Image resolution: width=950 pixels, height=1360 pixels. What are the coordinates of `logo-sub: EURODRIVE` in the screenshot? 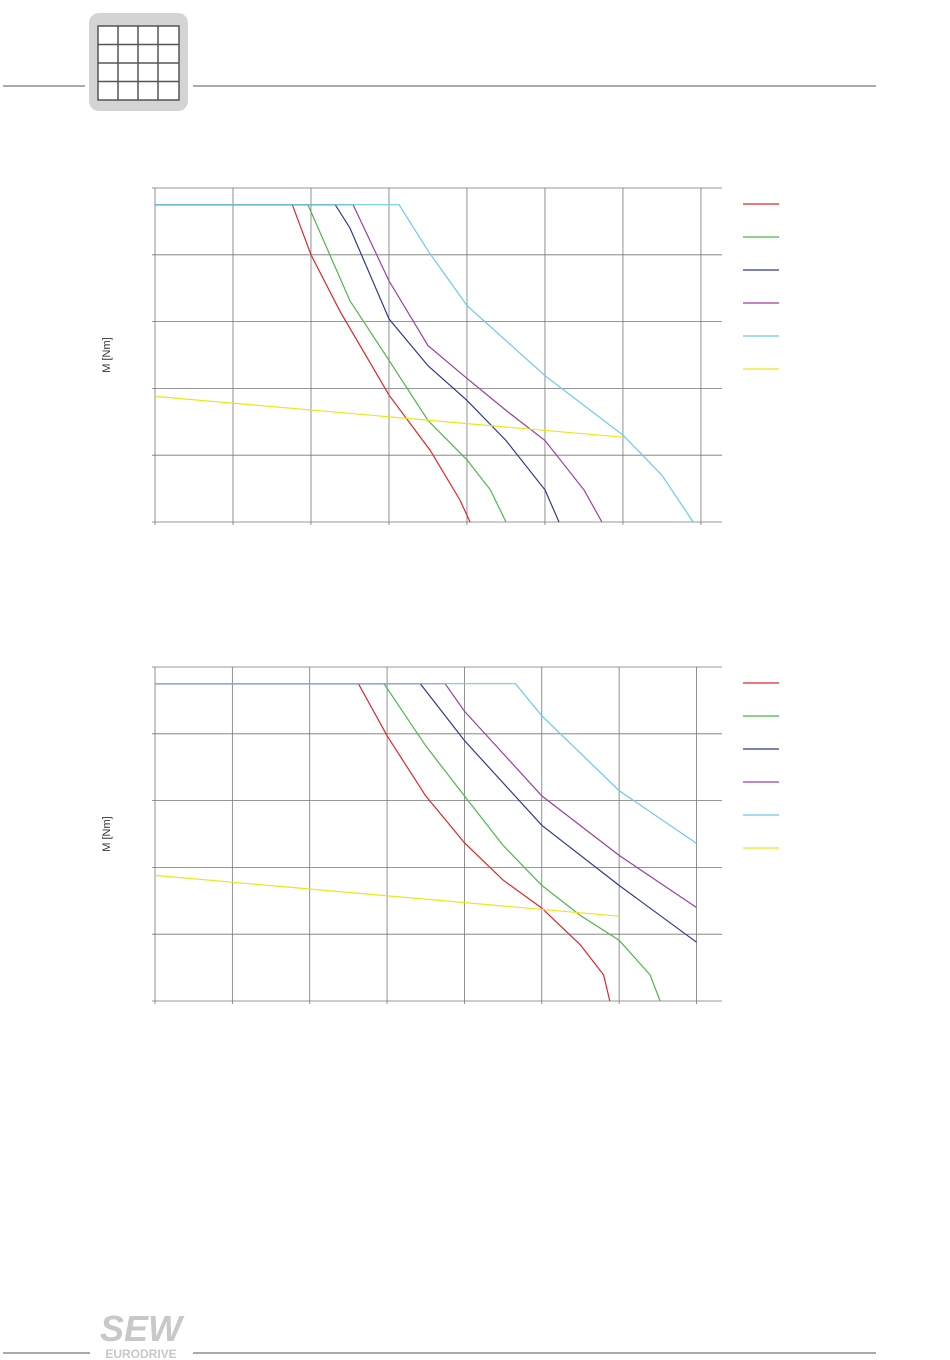 It's located at (140, 1353).